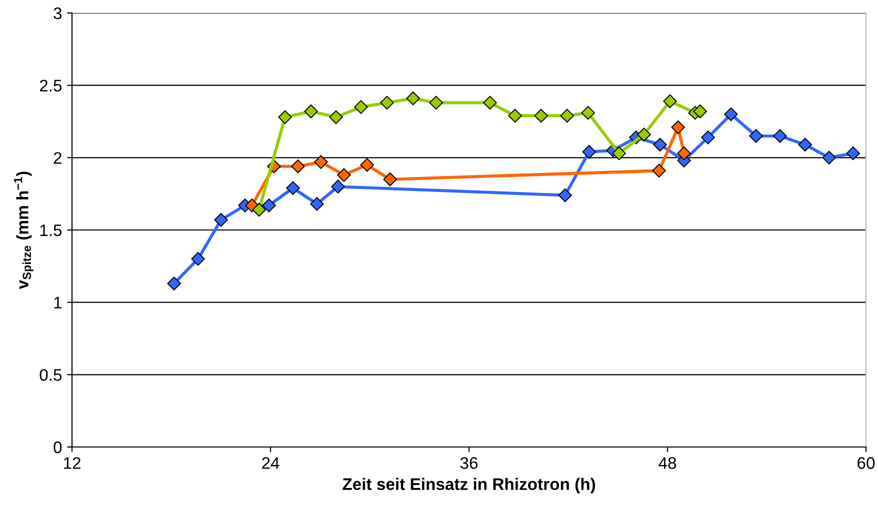  What do you see at coordinates (469, 486) in the screenshot?
I see `x-axis-title: Zeit seit Einsatz in Rhizotron (h)` at bounding box center [469, 486].